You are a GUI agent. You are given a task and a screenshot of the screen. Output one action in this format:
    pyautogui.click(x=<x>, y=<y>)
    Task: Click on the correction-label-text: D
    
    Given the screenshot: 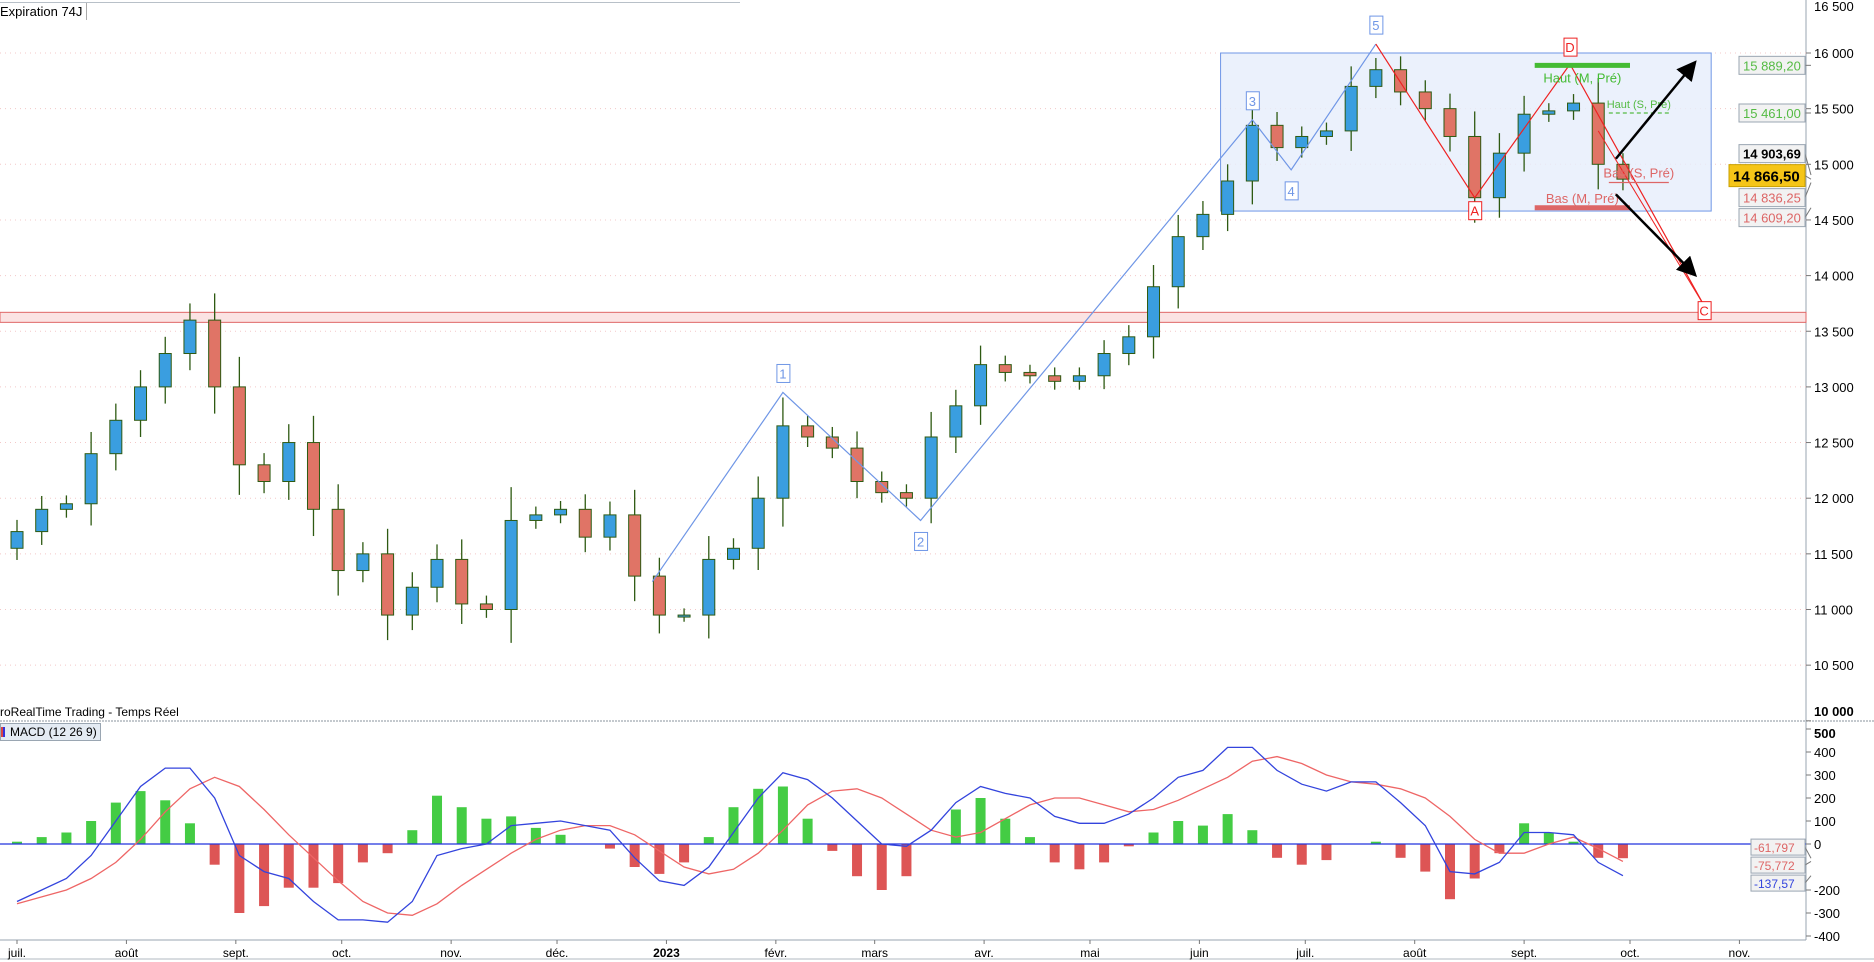 What is the action you would take?
    pyautogui.click(x=1569, y=47)
    